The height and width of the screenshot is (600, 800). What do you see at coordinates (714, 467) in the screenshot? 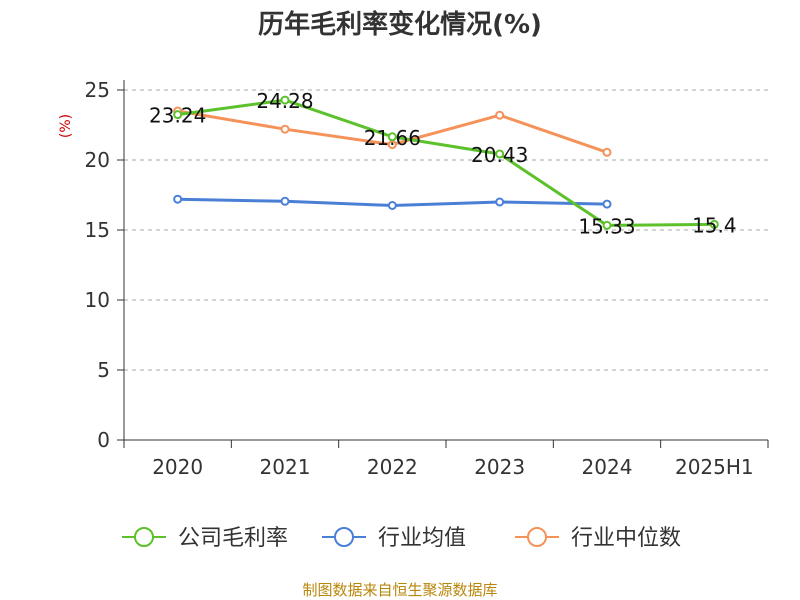
I see `x-tick-label: 2025H1` at bounding box center [714, 467].